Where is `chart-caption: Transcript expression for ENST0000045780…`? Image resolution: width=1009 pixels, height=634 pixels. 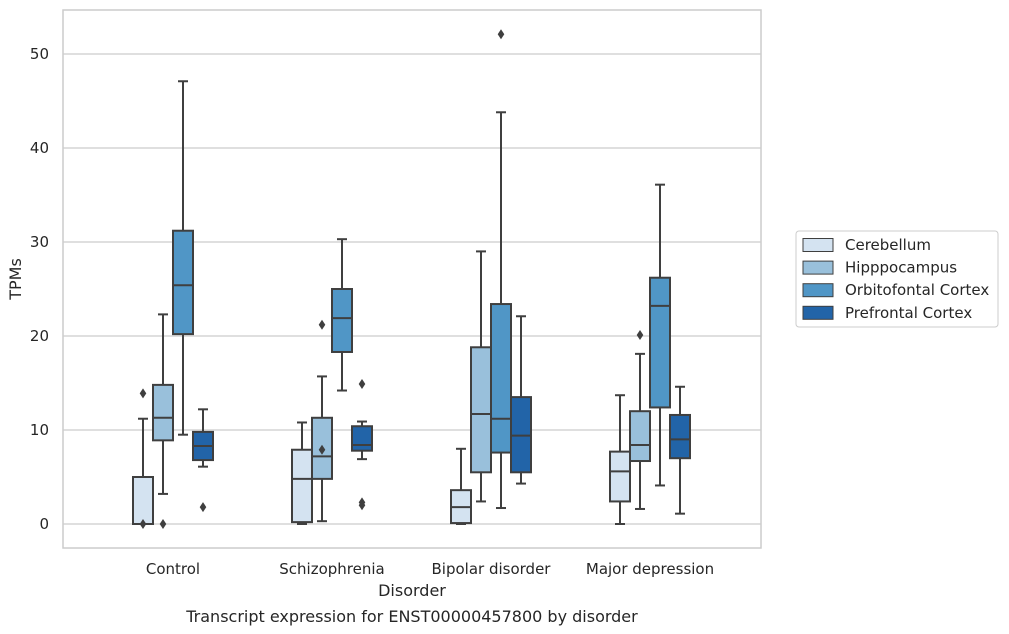 chart-caption: Transcript expression for ENST0000045780… is located at coordinates (411, 616).